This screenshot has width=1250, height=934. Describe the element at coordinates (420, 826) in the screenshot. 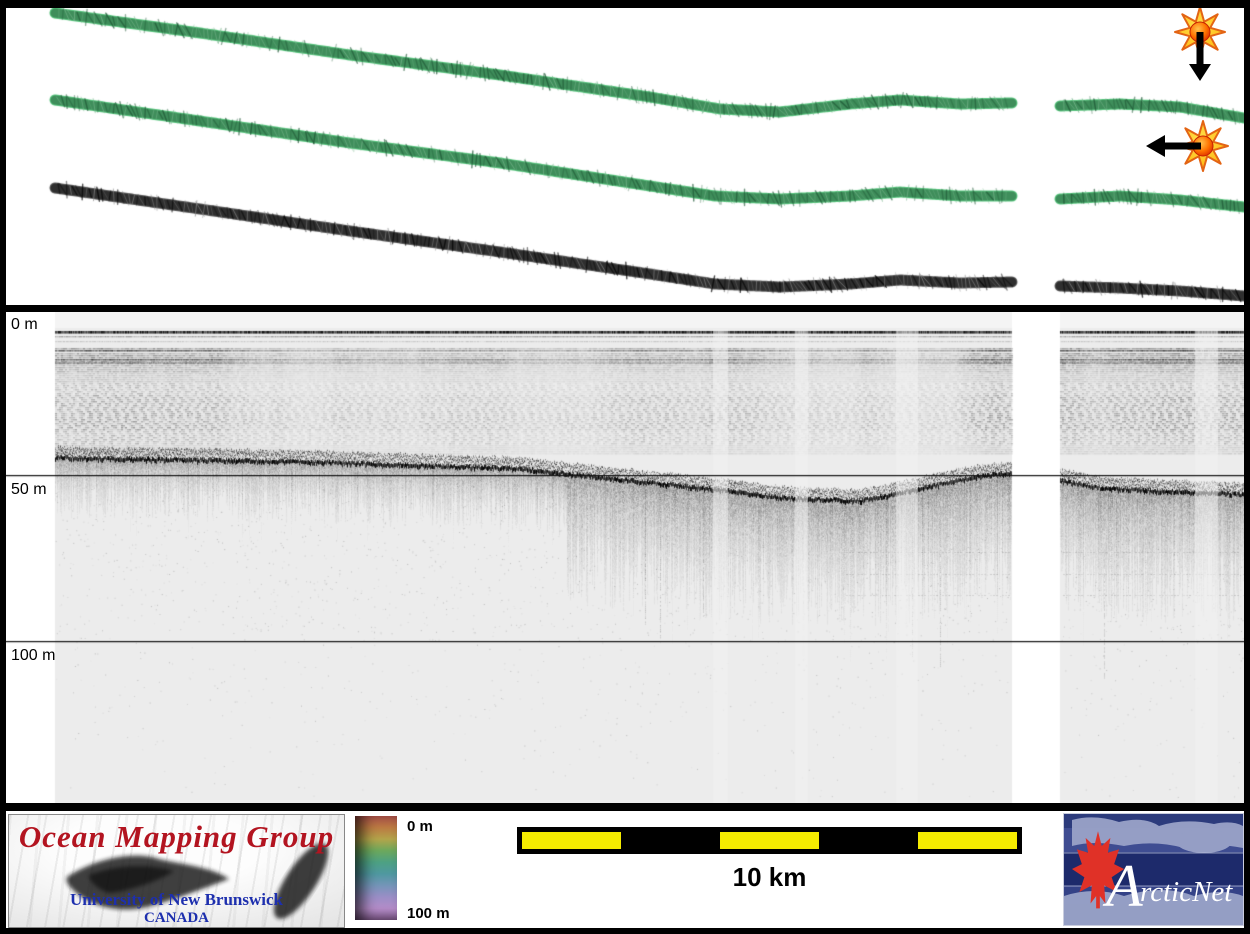

I see `colorbar-top-label: 0 m` at that location.